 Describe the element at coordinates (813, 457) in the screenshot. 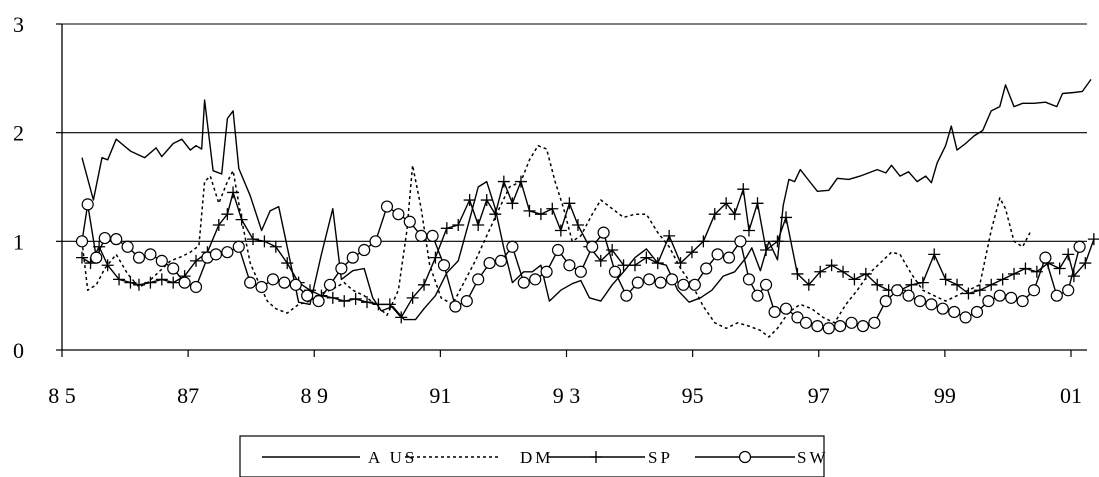

I see `legend-label: SW` at that location.